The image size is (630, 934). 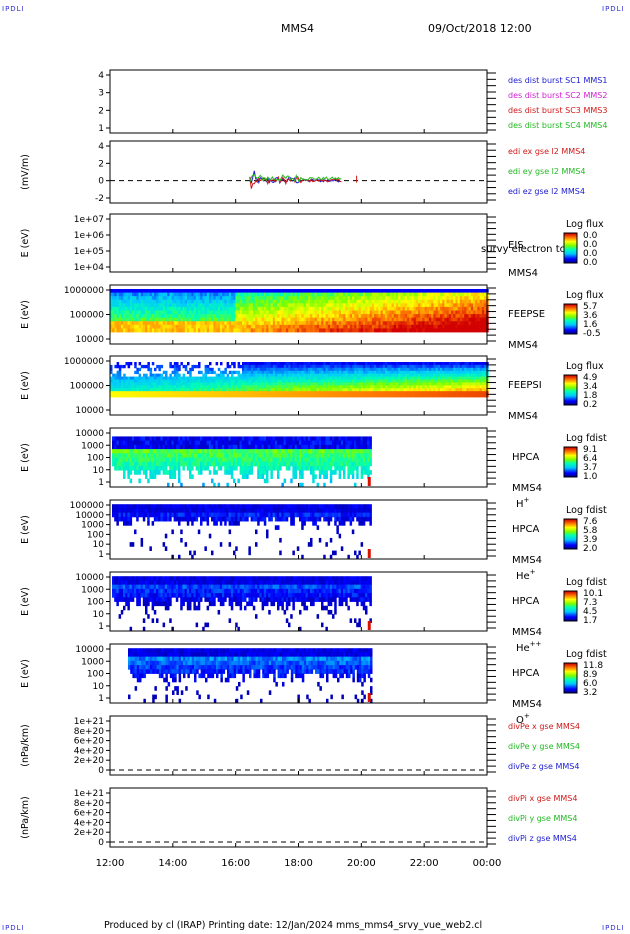 What do you see at coordinates (89, 340) in the screenshot?
I see `feepse-ytick-label: 10000` at bounding box center [89, 340].